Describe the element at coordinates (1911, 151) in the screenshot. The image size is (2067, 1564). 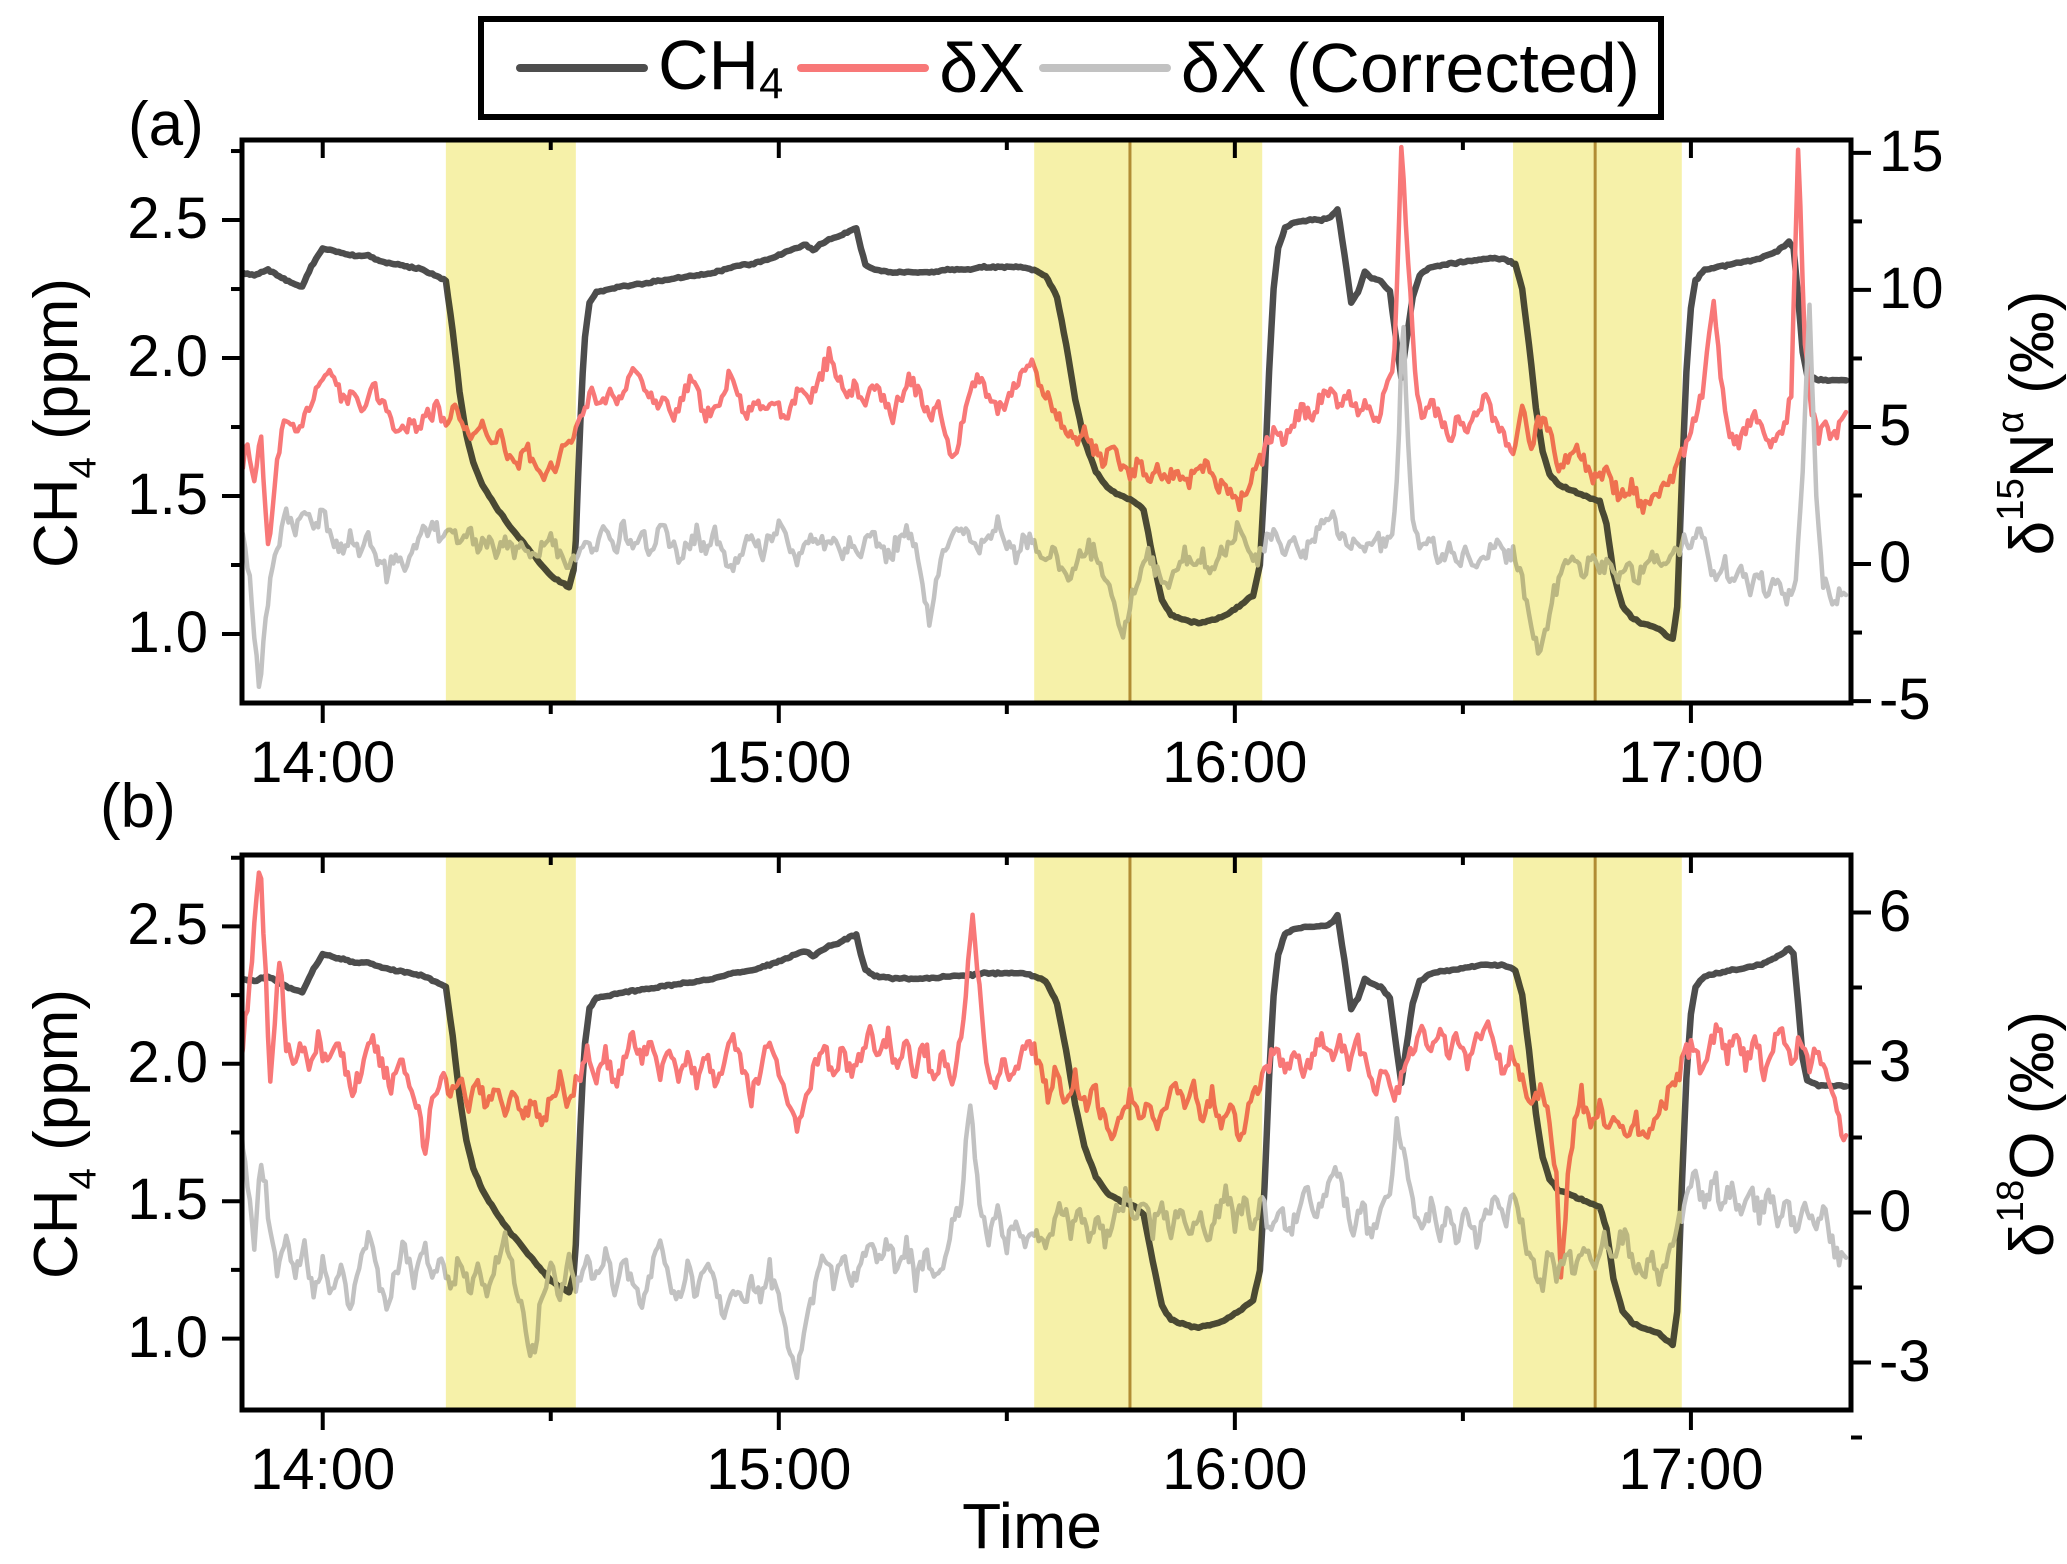
I see `y-right-tick-label: 15` at that location.